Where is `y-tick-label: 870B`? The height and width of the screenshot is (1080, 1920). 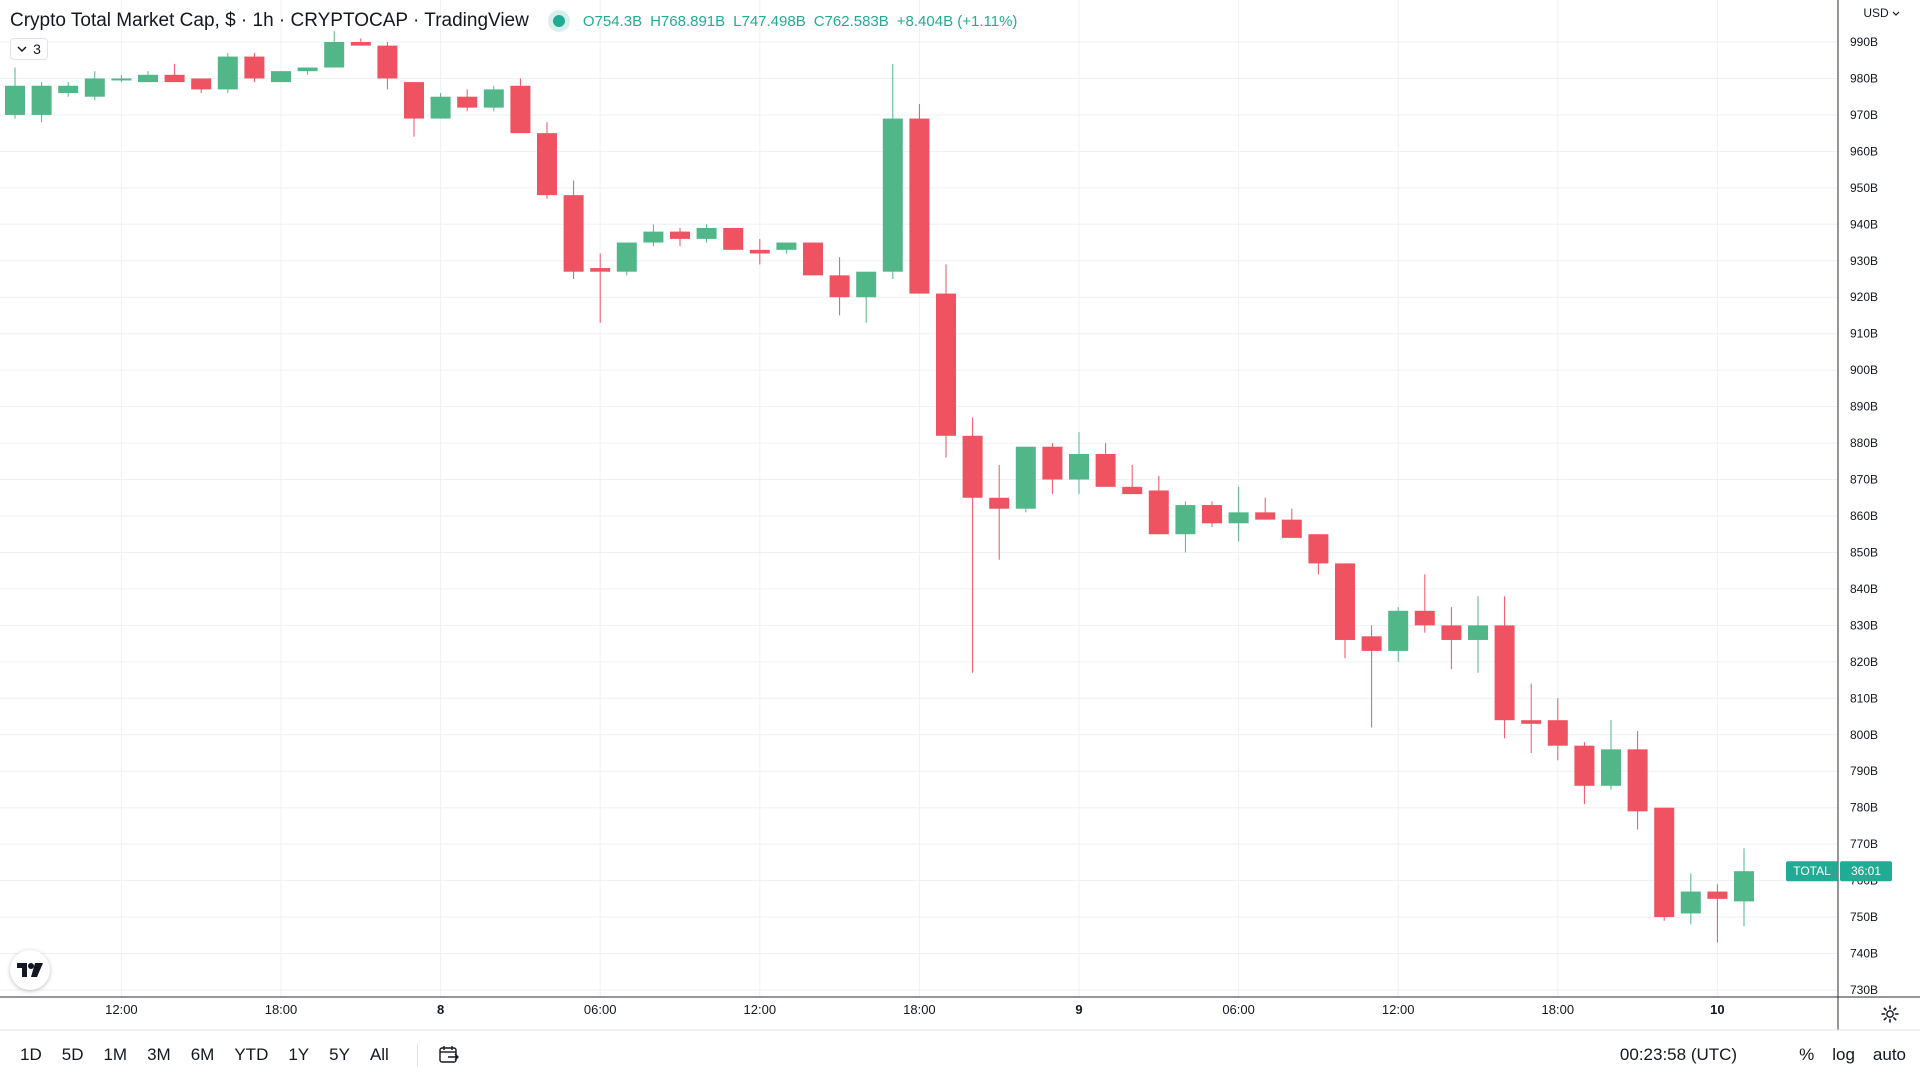
y-tick-label: 870B is located at coordinates (1864, 480).